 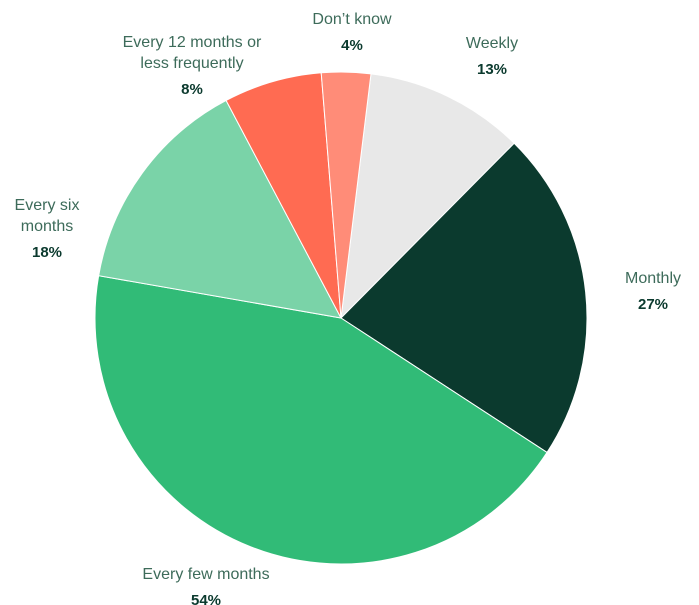 I want to click on slice-value-label: 18%, so click(x=47, y=252).